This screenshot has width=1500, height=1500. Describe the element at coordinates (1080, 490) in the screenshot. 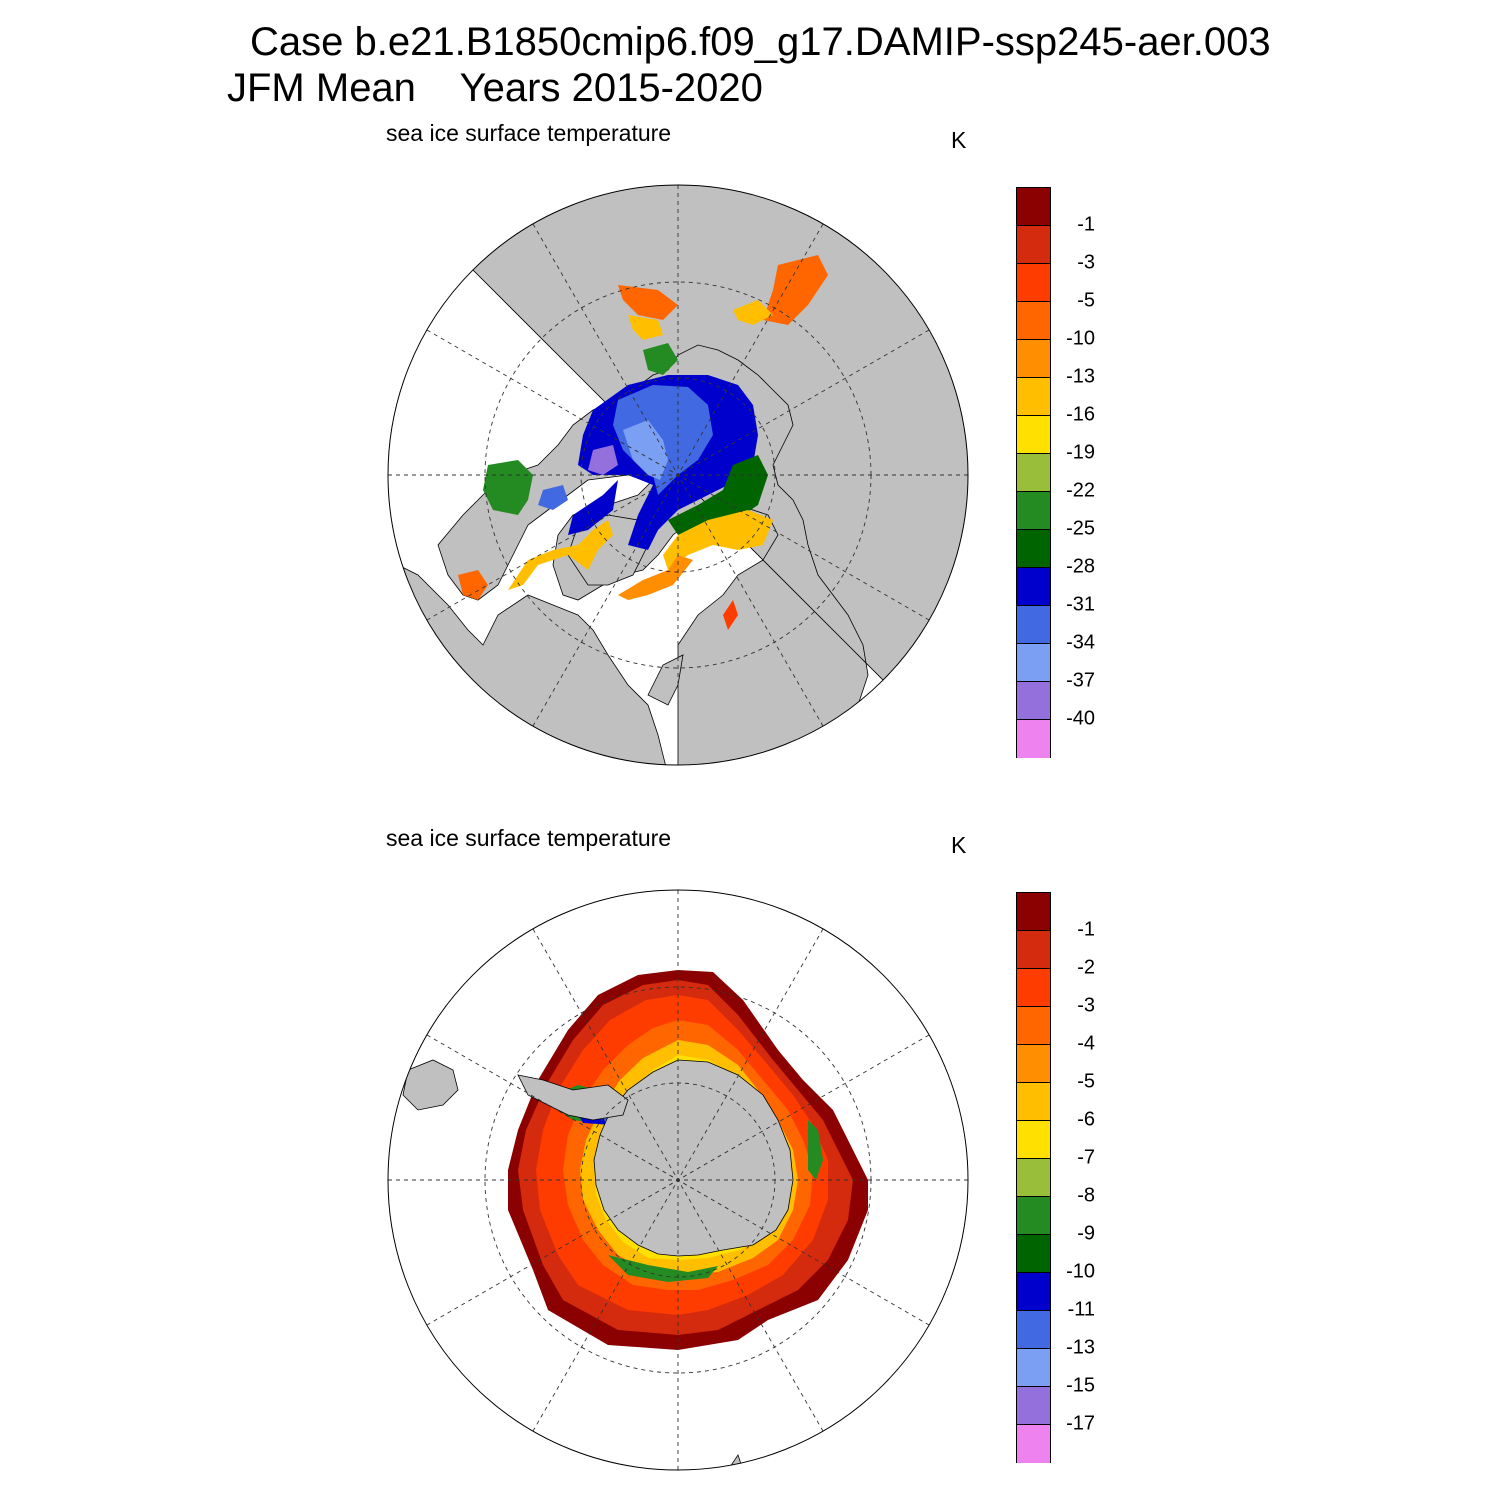

I see `arctic-colorbar-label: -22` at that location.